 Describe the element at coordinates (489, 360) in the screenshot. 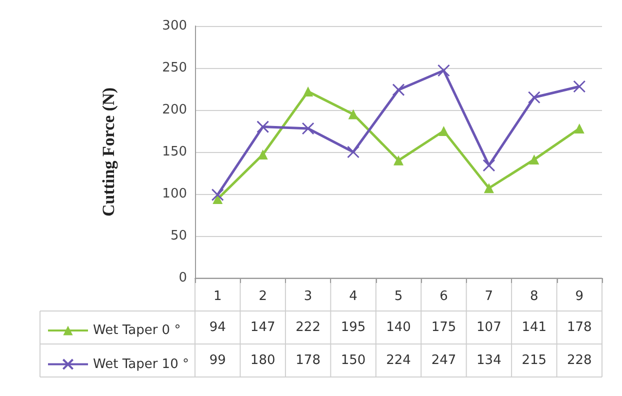

I see `data-label: 134` at that location.